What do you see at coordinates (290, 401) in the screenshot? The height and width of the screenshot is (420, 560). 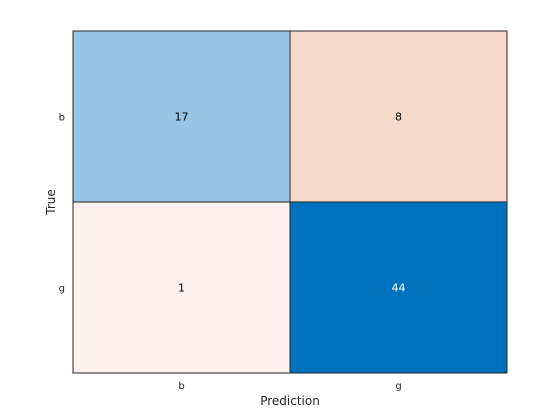 I see `x-axis-label: Prediction` at bounding box center [290, 401].